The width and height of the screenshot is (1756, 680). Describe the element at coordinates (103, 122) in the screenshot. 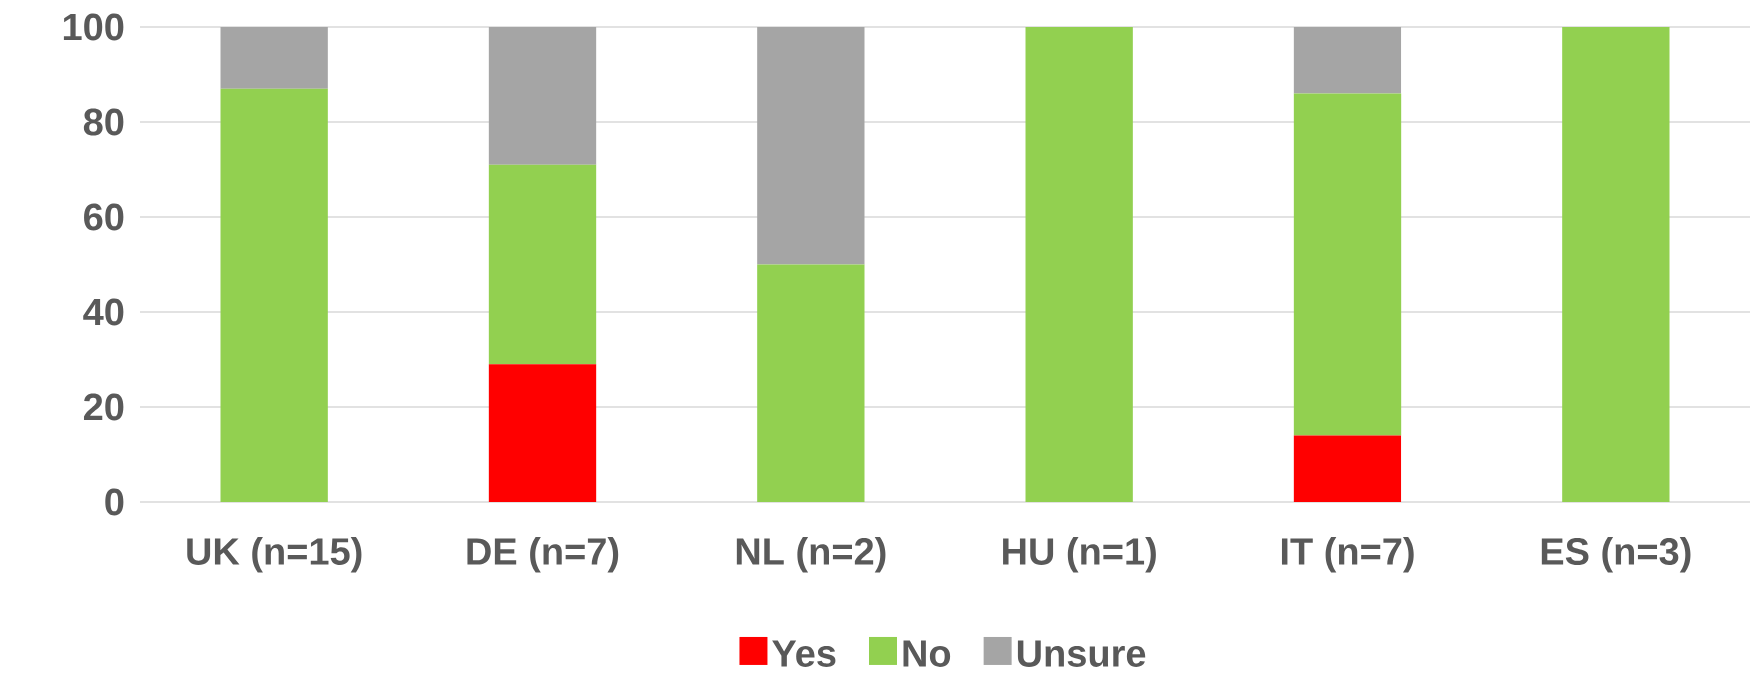

I see `y-tick-label: 80` at that location.